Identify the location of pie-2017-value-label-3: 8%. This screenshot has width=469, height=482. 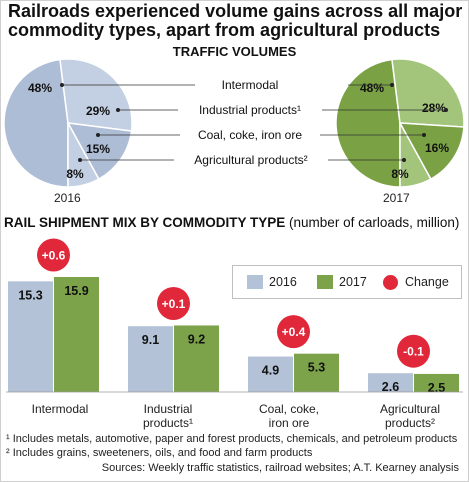
(400, 174).